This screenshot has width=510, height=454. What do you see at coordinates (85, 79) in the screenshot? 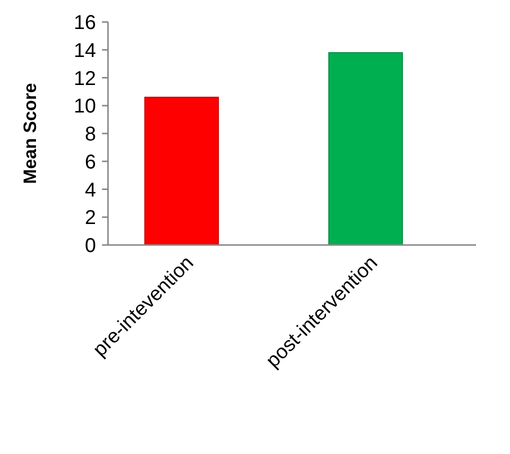
I see `y-tick-label: 12` at bounding box center [85, 79].